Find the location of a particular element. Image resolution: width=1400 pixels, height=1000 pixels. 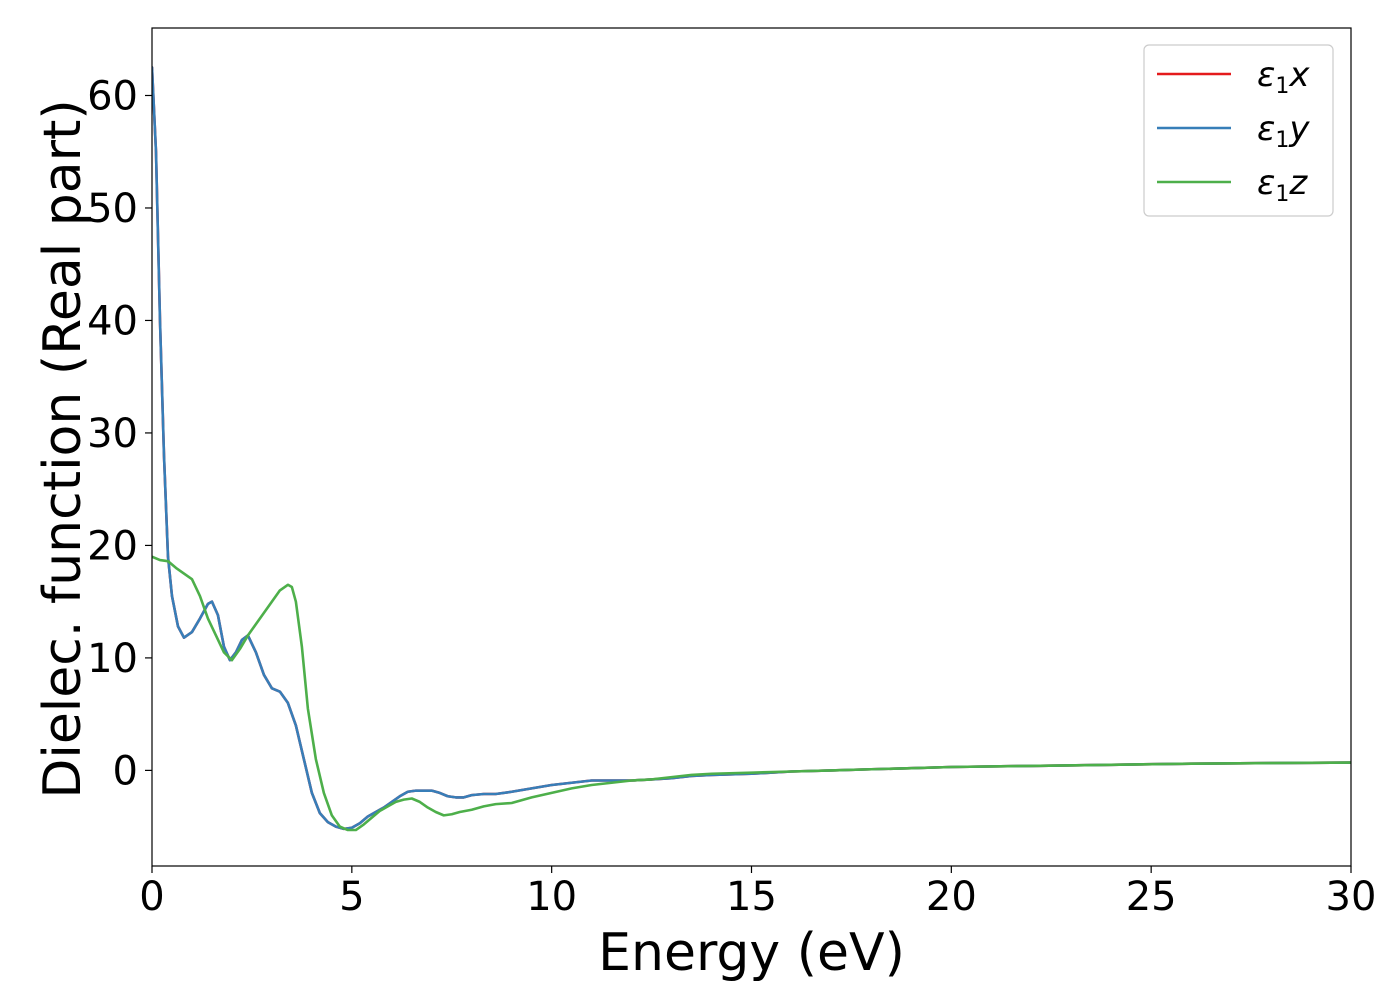

x-tick-label: 5 is located at coordinates (351, 897).